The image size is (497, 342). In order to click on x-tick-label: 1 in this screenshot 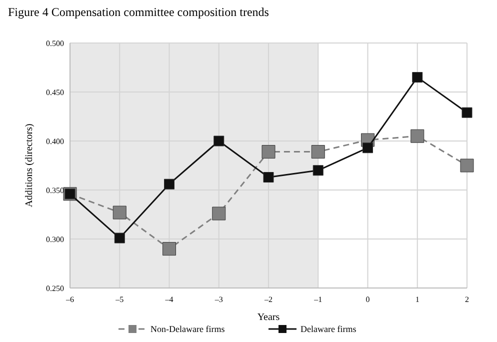, I will do `click(417, 299)`.